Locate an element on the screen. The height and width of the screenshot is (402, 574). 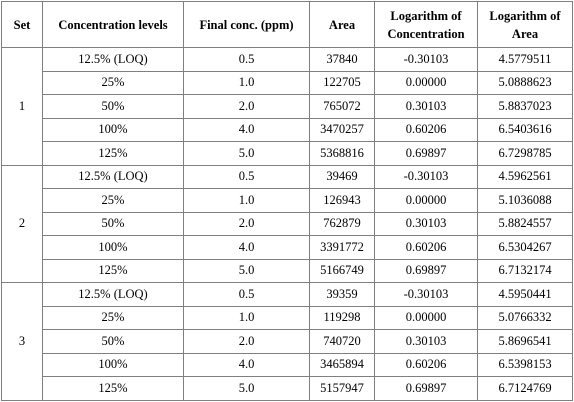
cell-area: 3391772 is located at coordinates (342, 247).